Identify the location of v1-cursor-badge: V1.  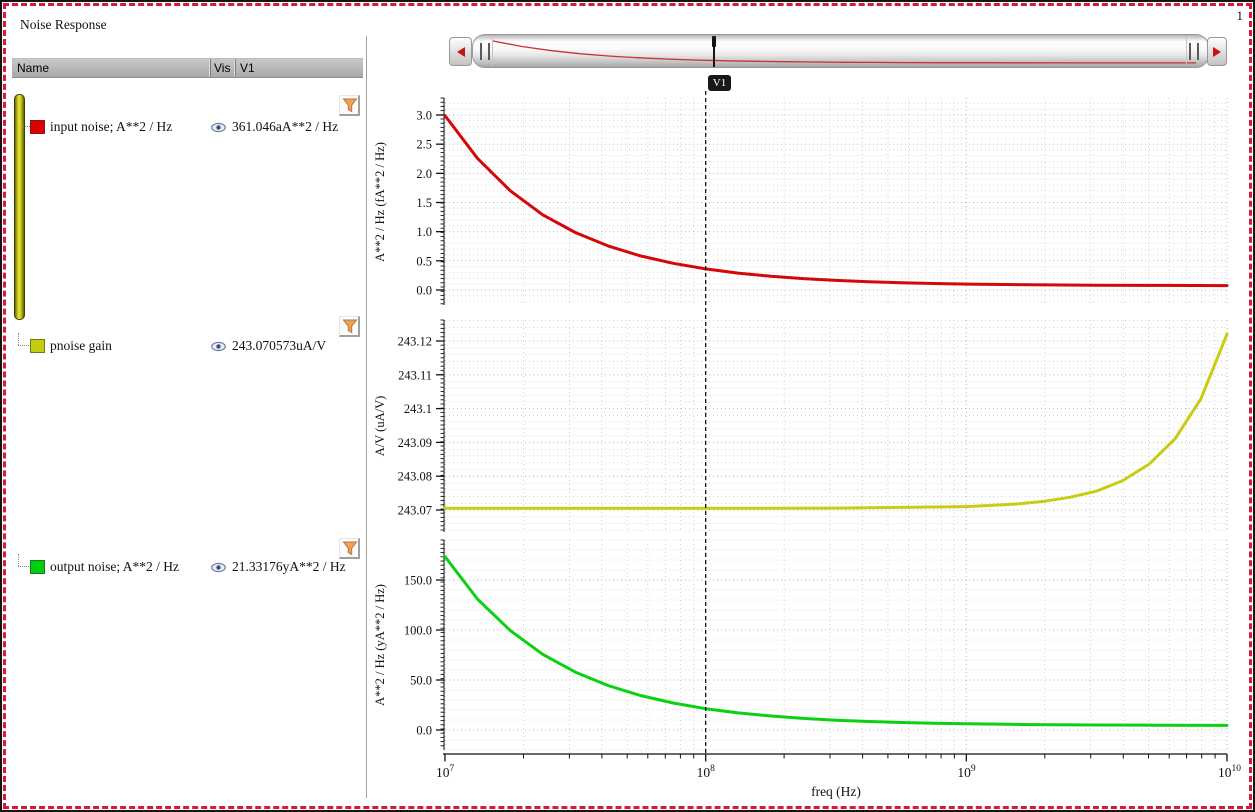
(719, 83).